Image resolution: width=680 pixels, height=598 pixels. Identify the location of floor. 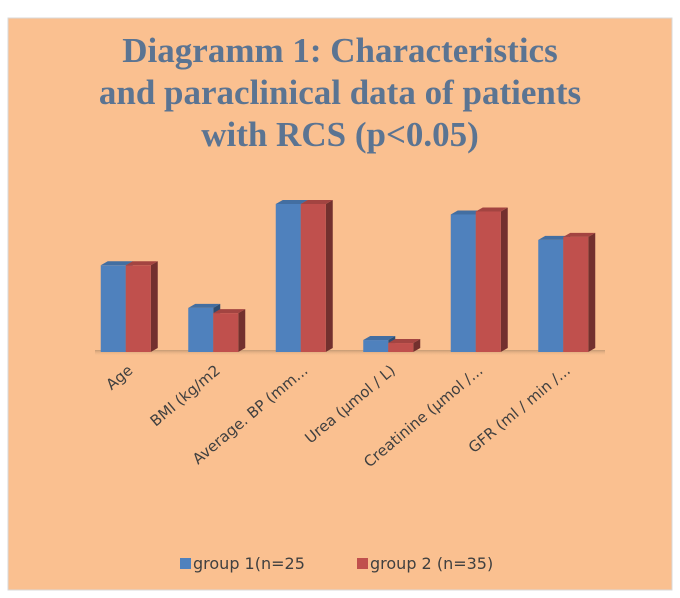
(350, 353).